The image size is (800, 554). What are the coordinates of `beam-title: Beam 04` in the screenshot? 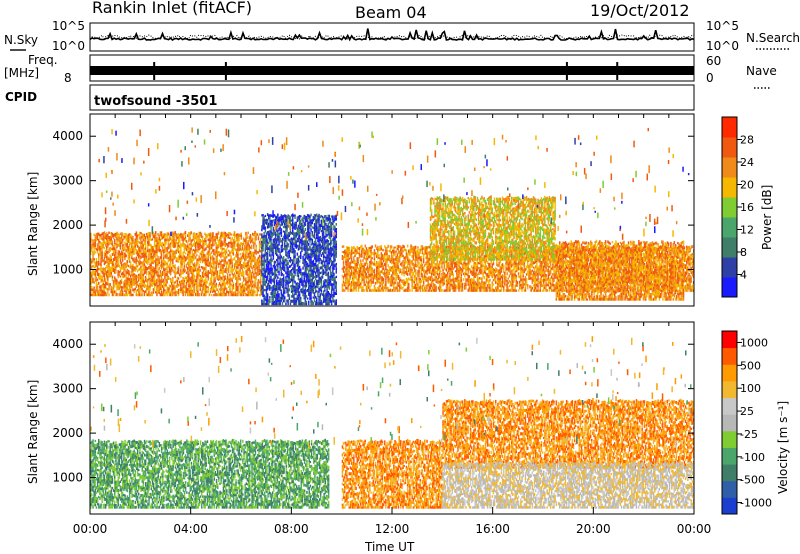 It's located at (391, 12).